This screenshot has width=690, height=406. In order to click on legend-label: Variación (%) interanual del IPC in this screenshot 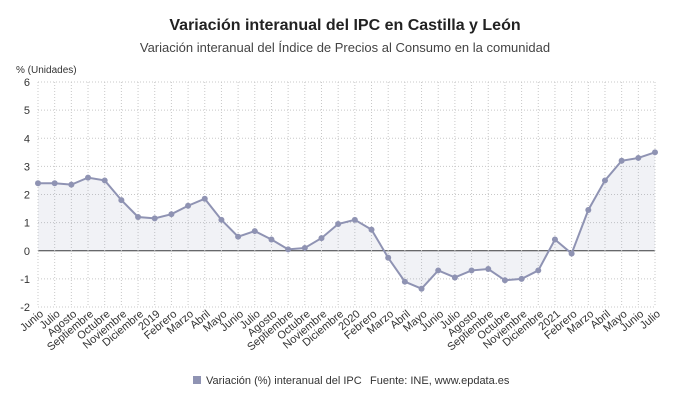, I will do `click(284, 381)`.